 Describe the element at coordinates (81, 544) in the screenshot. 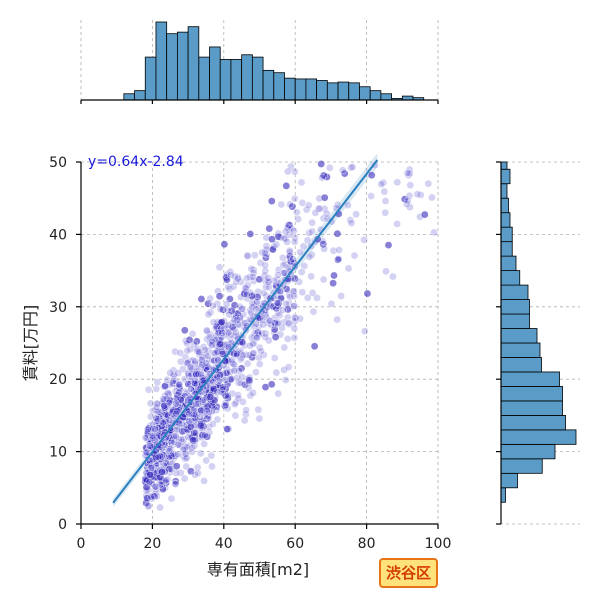

I see `x-tick-label: 0` at that location.